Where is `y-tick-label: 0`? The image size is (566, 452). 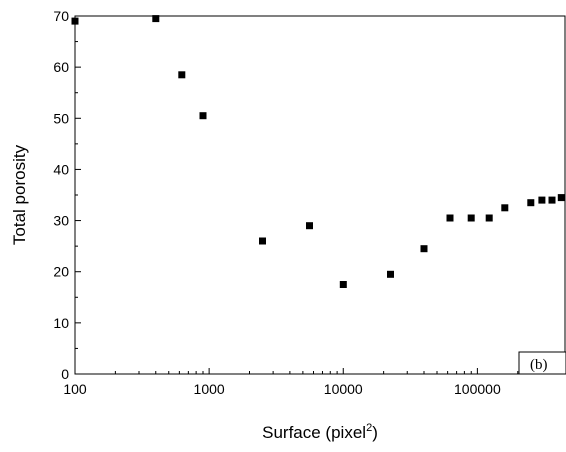 y-tick-label: 0 is located at coordinates (65, 374).